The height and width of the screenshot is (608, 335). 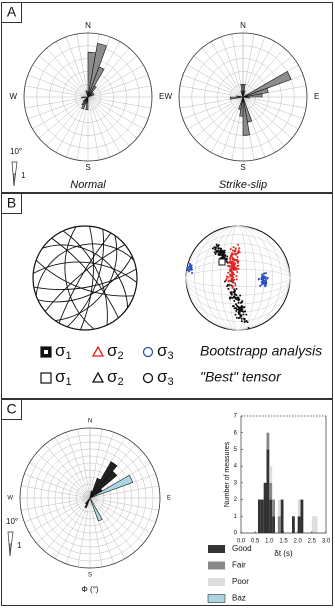 What do you see at coordinates (11, 203) in the screenshot?
I see `panel-label-box` at bounding box center [11, 203].